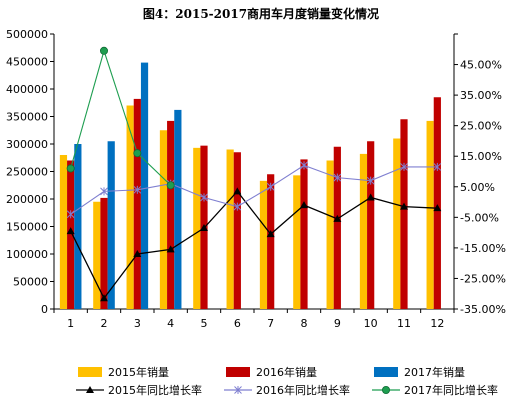  I want to click on x-tick-label: 3, so click(137, 323).